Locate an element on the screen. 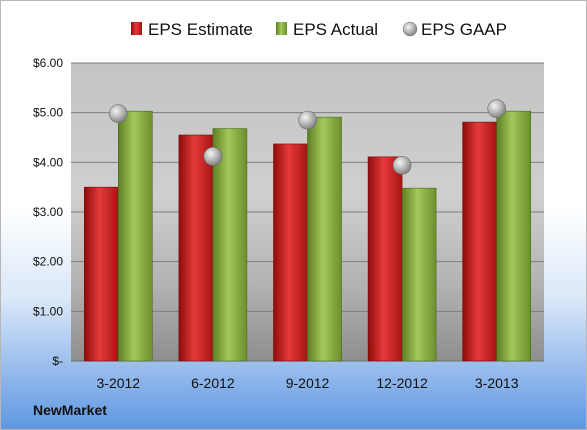 The width and height of the screenshot is (587, 430). x-category-label: 3-2012 is located at coordinates (119, 383).